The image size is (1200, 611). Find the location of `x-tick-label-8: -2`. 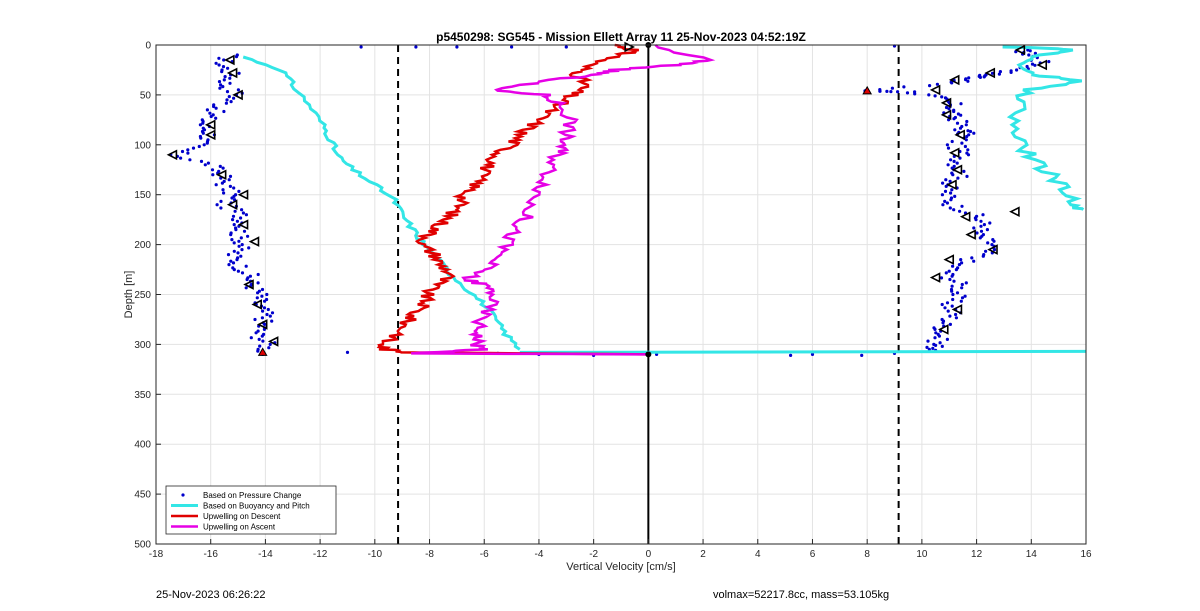

x-tick-label-8: -2 is located at coordinates (593, 554).